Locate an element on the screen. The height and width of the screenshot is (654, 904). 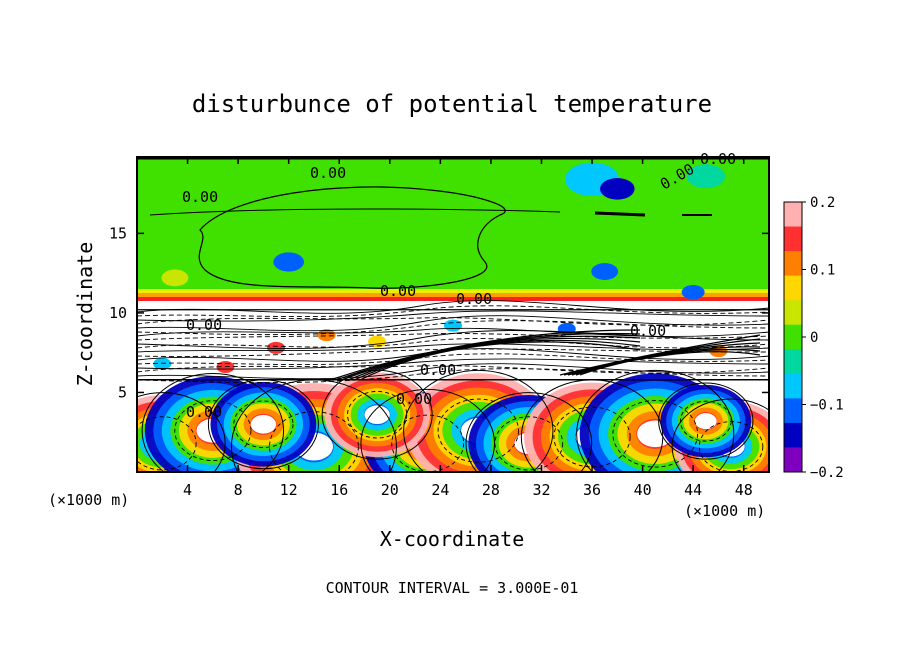
x-unit-right: (×1000 m) is located at coordinates (724, 511).